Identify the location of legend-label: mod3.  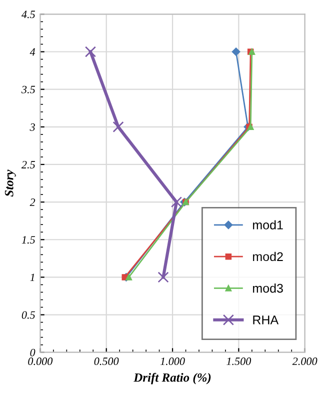
(268, 288).